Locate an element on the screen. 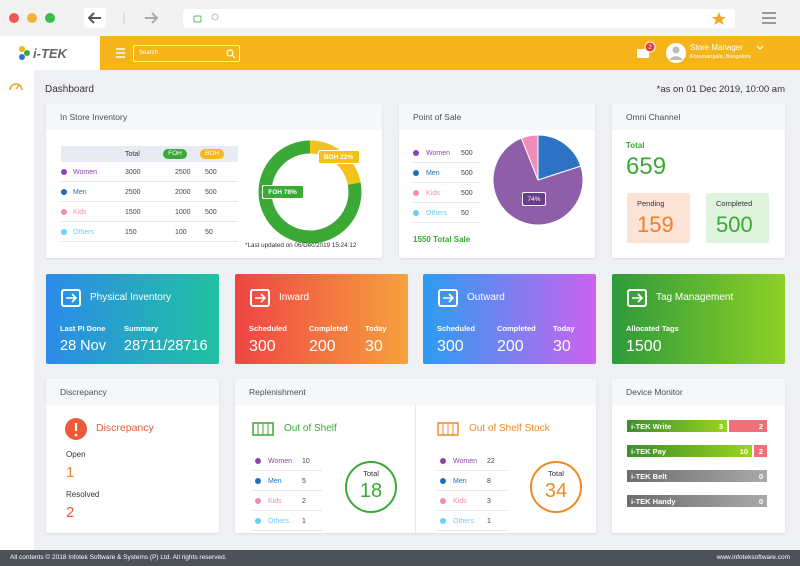 The width and height of the screenshot is (800, 566). stat-card-title: Outward is located at coordinates (486, 297).